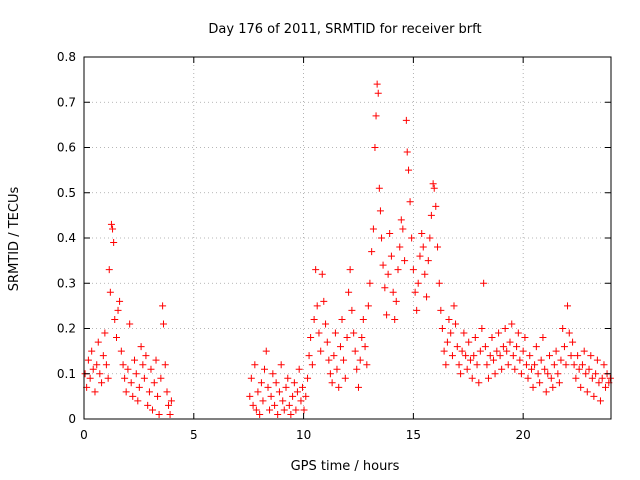  What do you see at coordinates (303, 435) in the screenshot?
I see `x-tick-label: 10` at bounding box center [303, 435].